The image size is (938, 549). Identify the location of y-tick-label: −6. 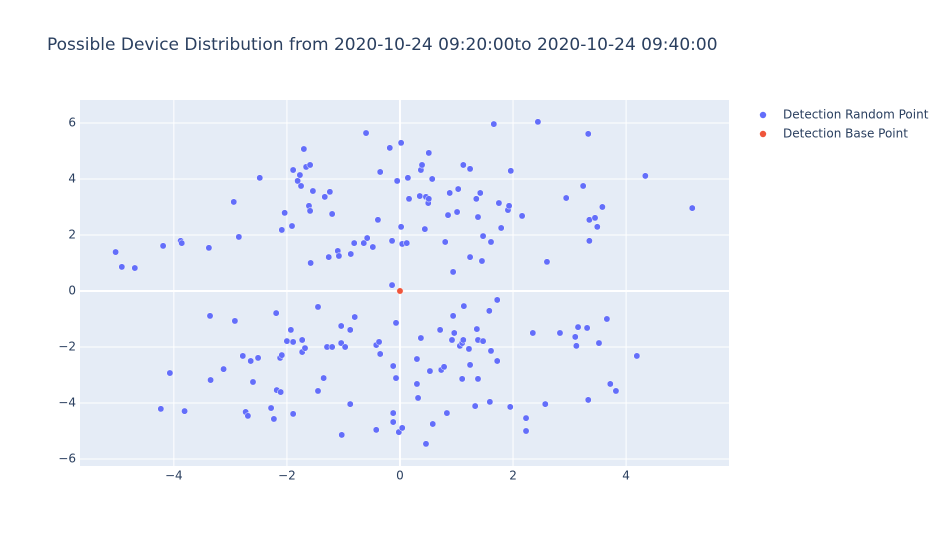
(67, 458).